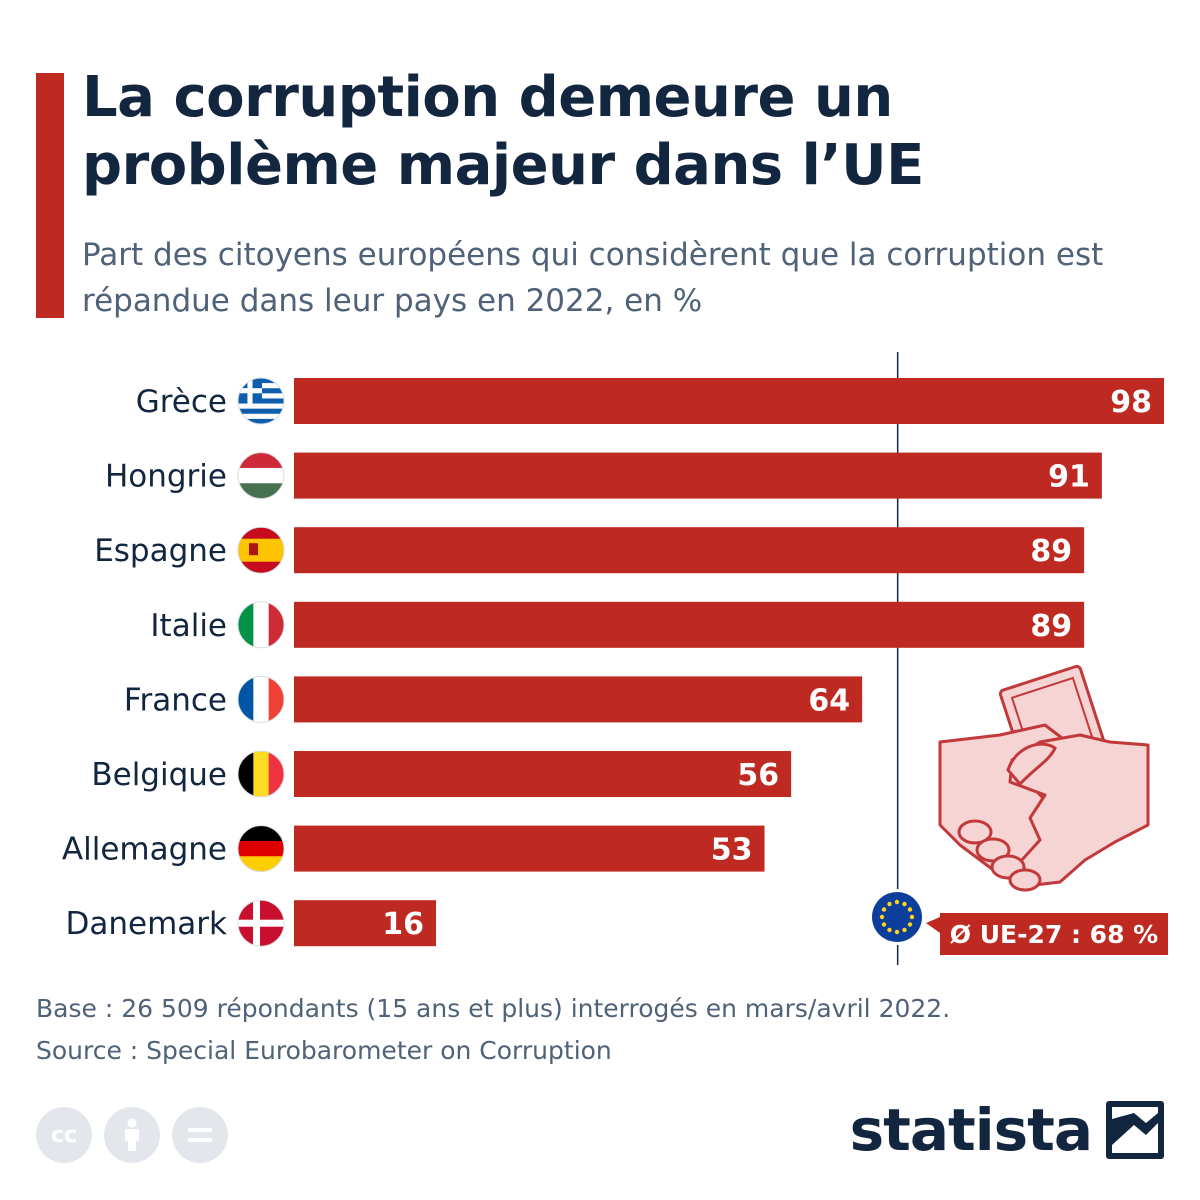  Describe the element at coordinates (188, 626) in the screenshot. I see `category-label: Italie` at that location.